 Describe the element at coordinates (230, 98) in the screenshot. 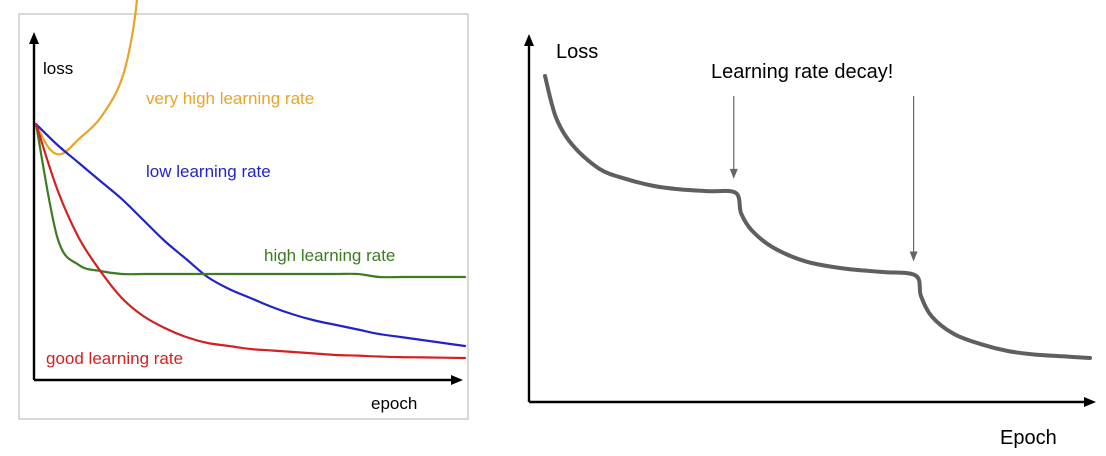

I see `series-label-very-high: very high learning rate` at that location.